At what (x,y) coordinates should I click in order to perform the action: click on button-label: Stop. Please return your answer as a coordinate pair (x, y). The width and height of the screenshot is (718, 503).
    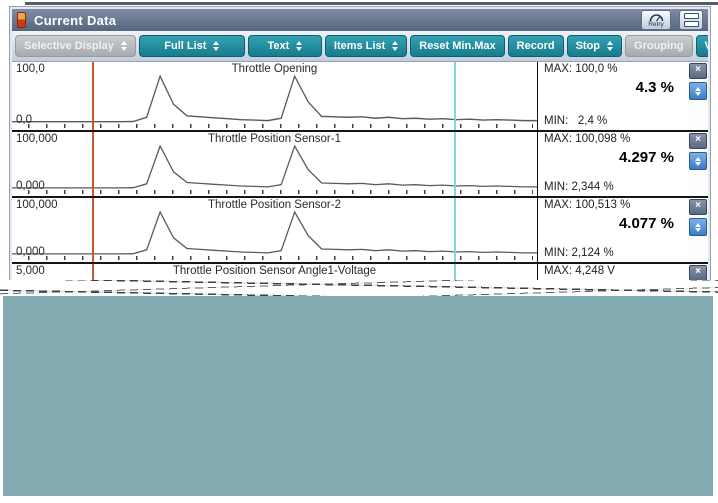
    Looking at the image, I should click on (588, 46).